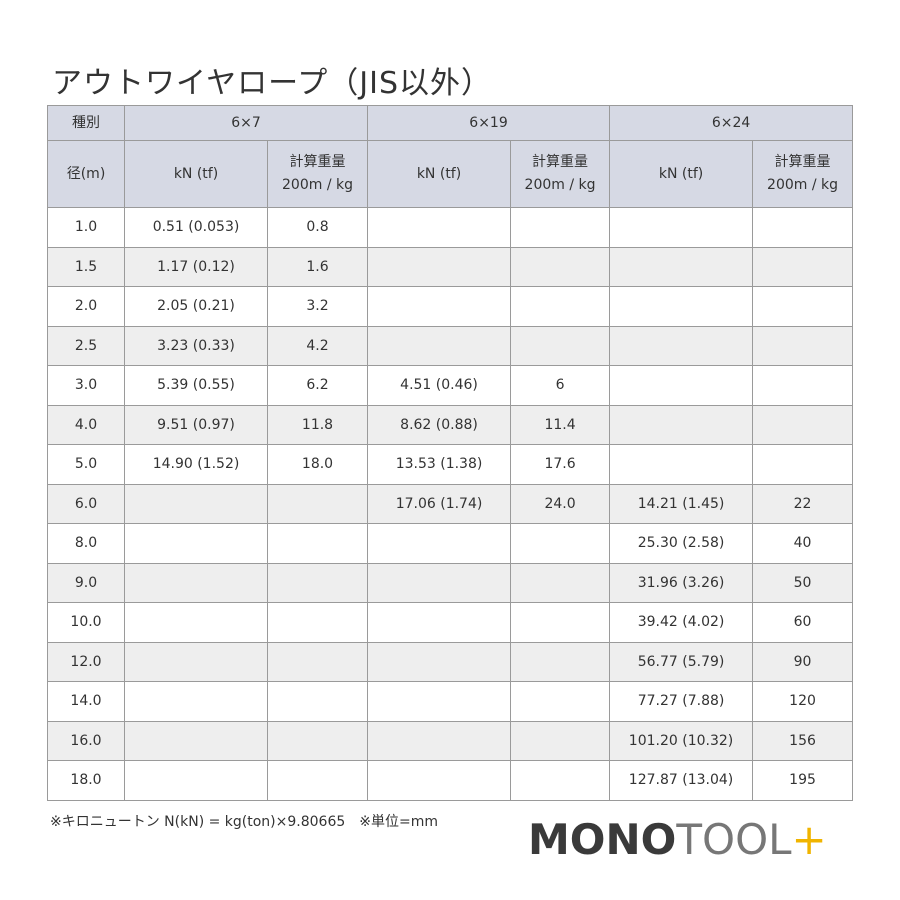 Image resolution: width=900 pixels, height=900 pixels. Describe the element at coordinates (196, 227) in the screenshot. I see `kn-cell-6x7: 0.51 (0.053)` at that location.